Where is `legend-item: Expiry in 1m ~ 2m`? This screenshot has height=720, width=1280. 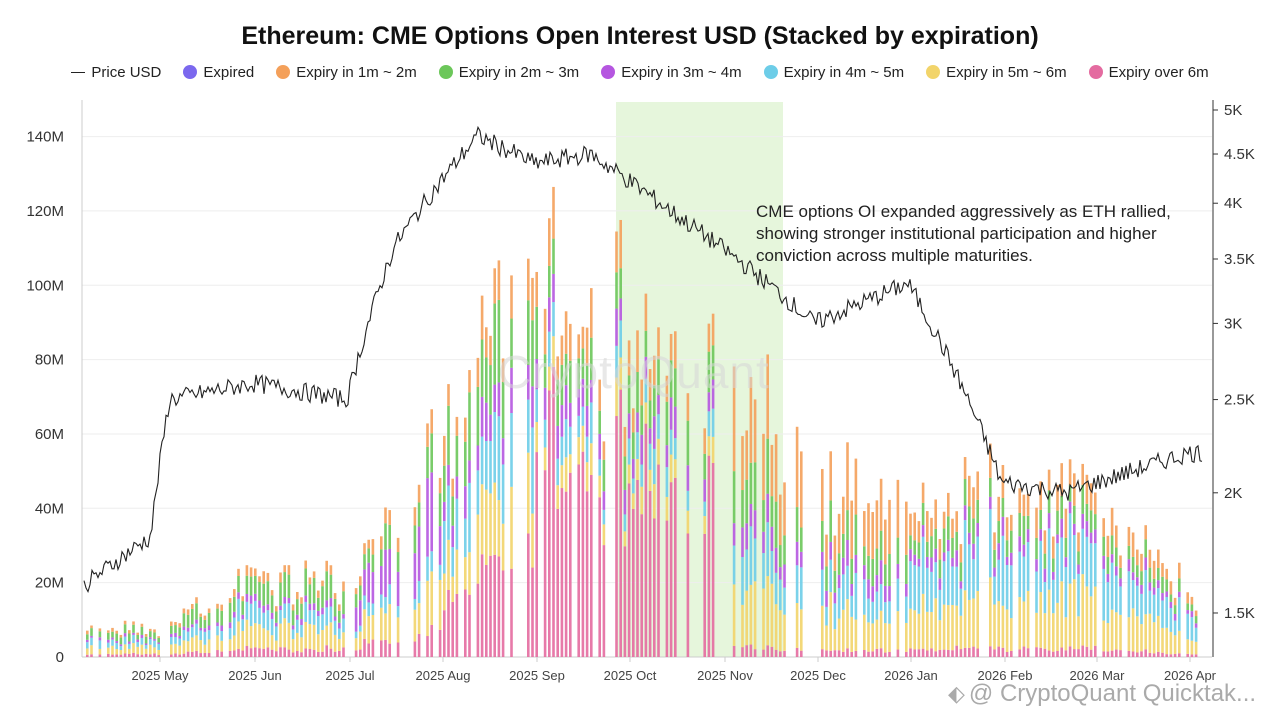
legend-item: Expiry in 1m ~ 2m is located at coordinates (346, 72).